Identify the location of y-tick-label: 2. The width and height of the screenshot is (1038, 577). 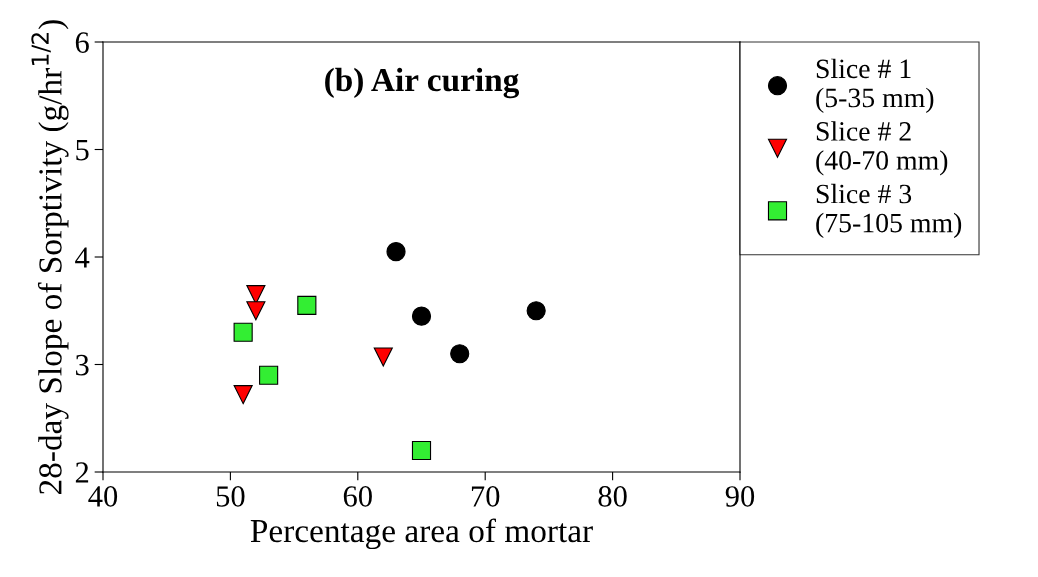
(82, 472).